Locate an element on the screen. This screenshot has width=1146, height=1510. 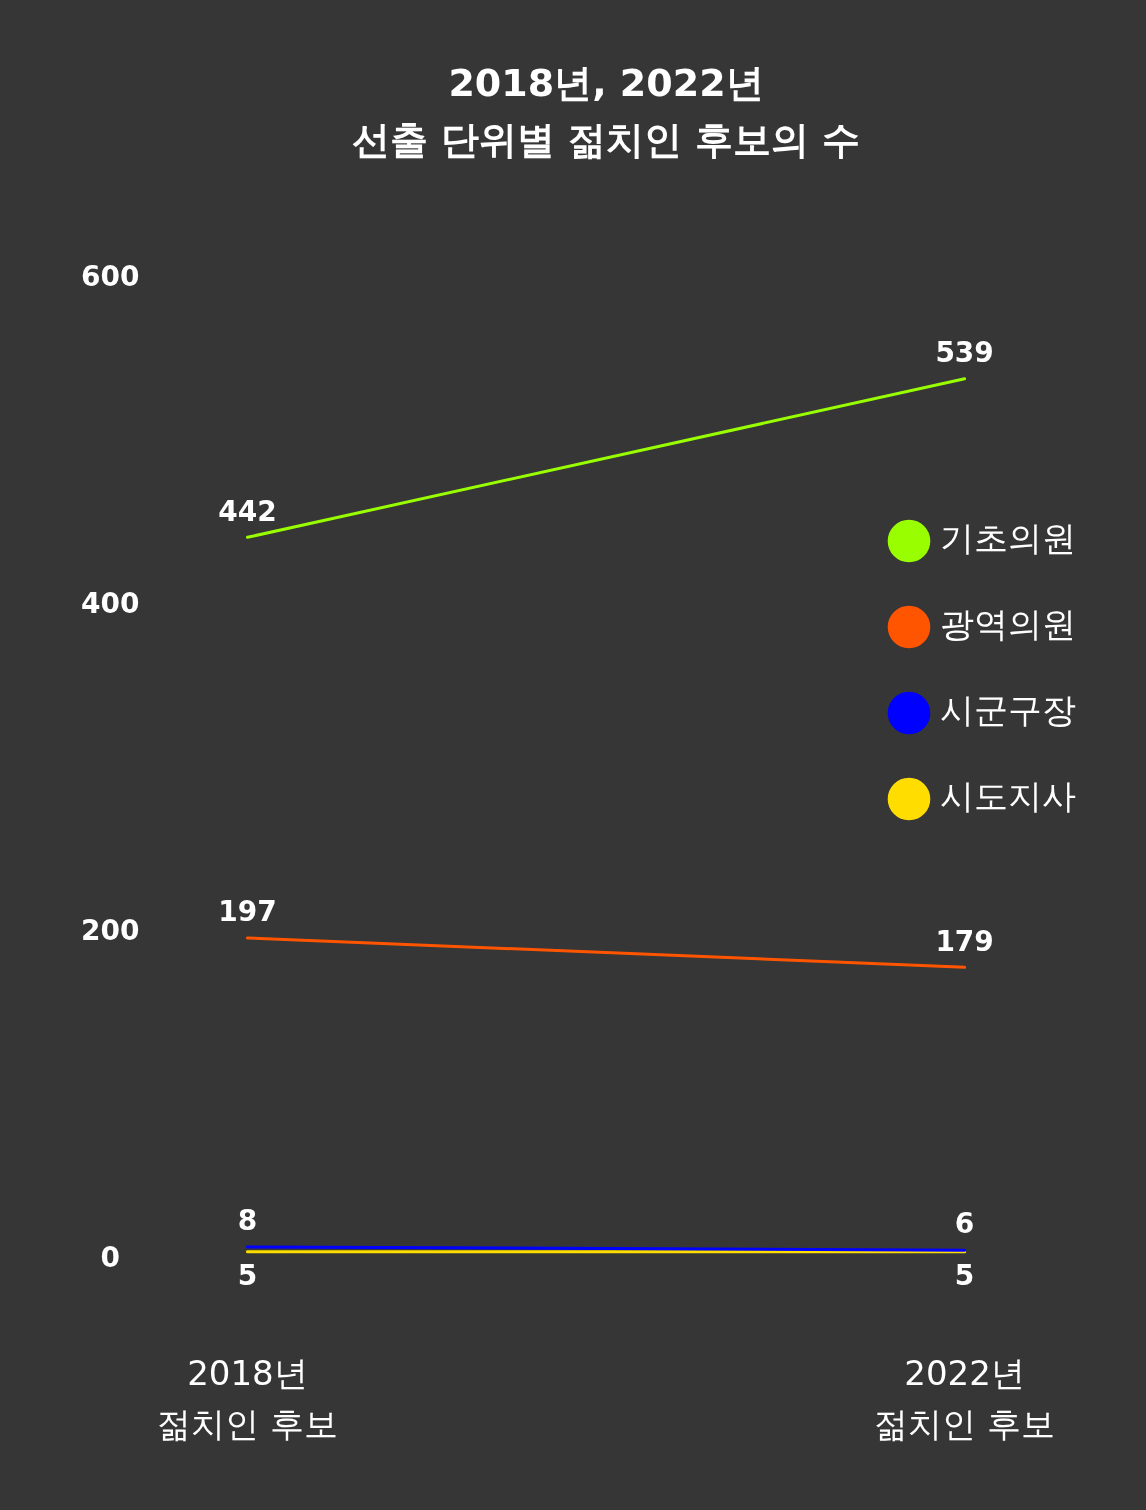
data-label: 539 is located at coordinates (964, 353).